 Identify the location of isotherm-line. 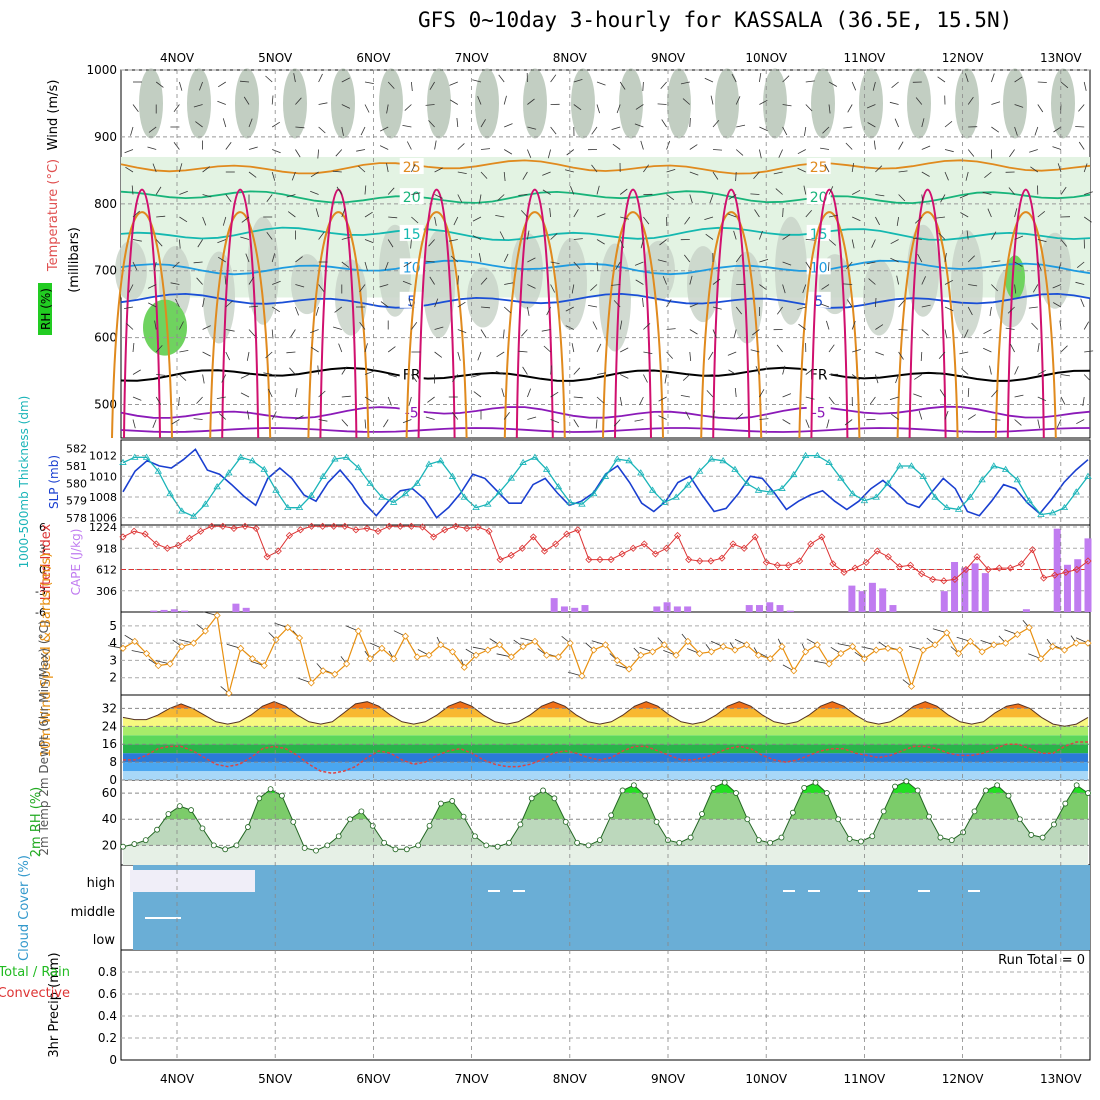
(605, 267).